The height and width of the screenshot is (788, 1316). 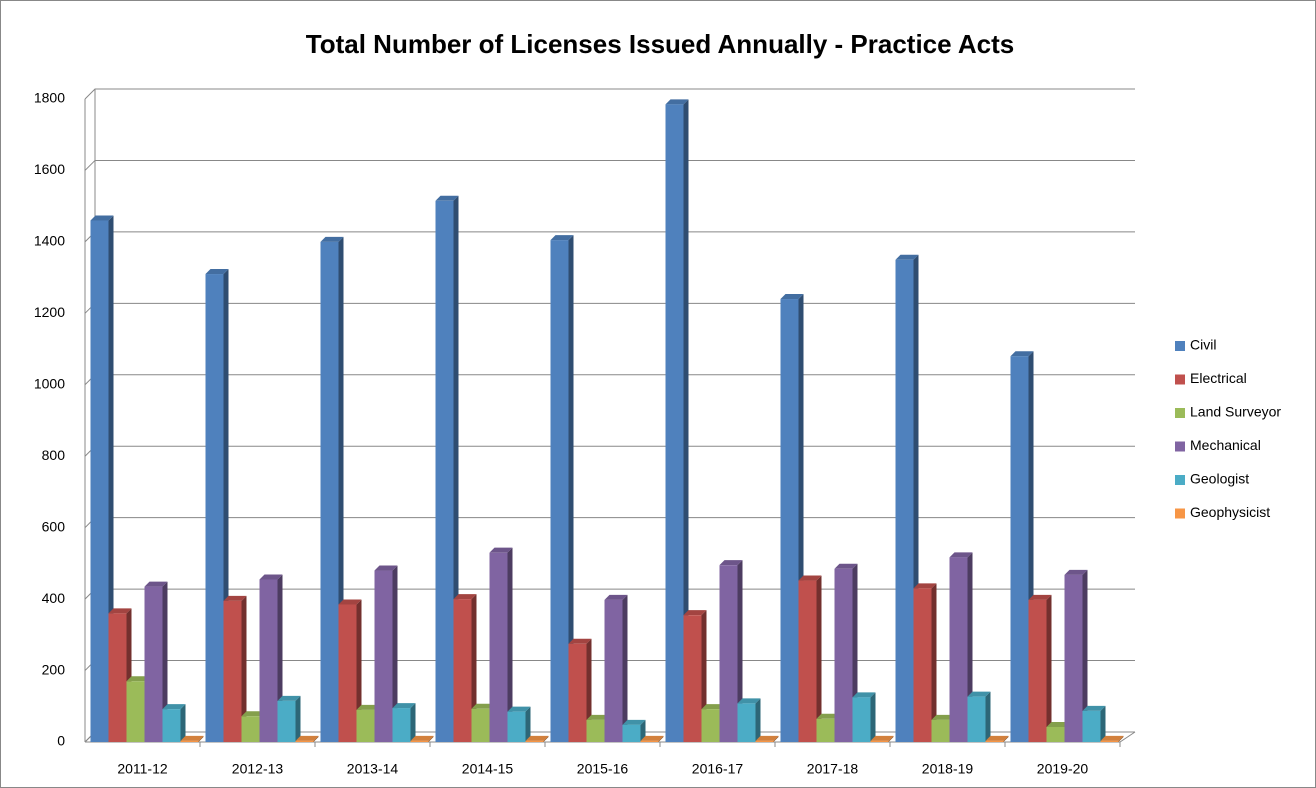 I want to click on x-tick-label: 2012-13, so click(x=258, y=769).